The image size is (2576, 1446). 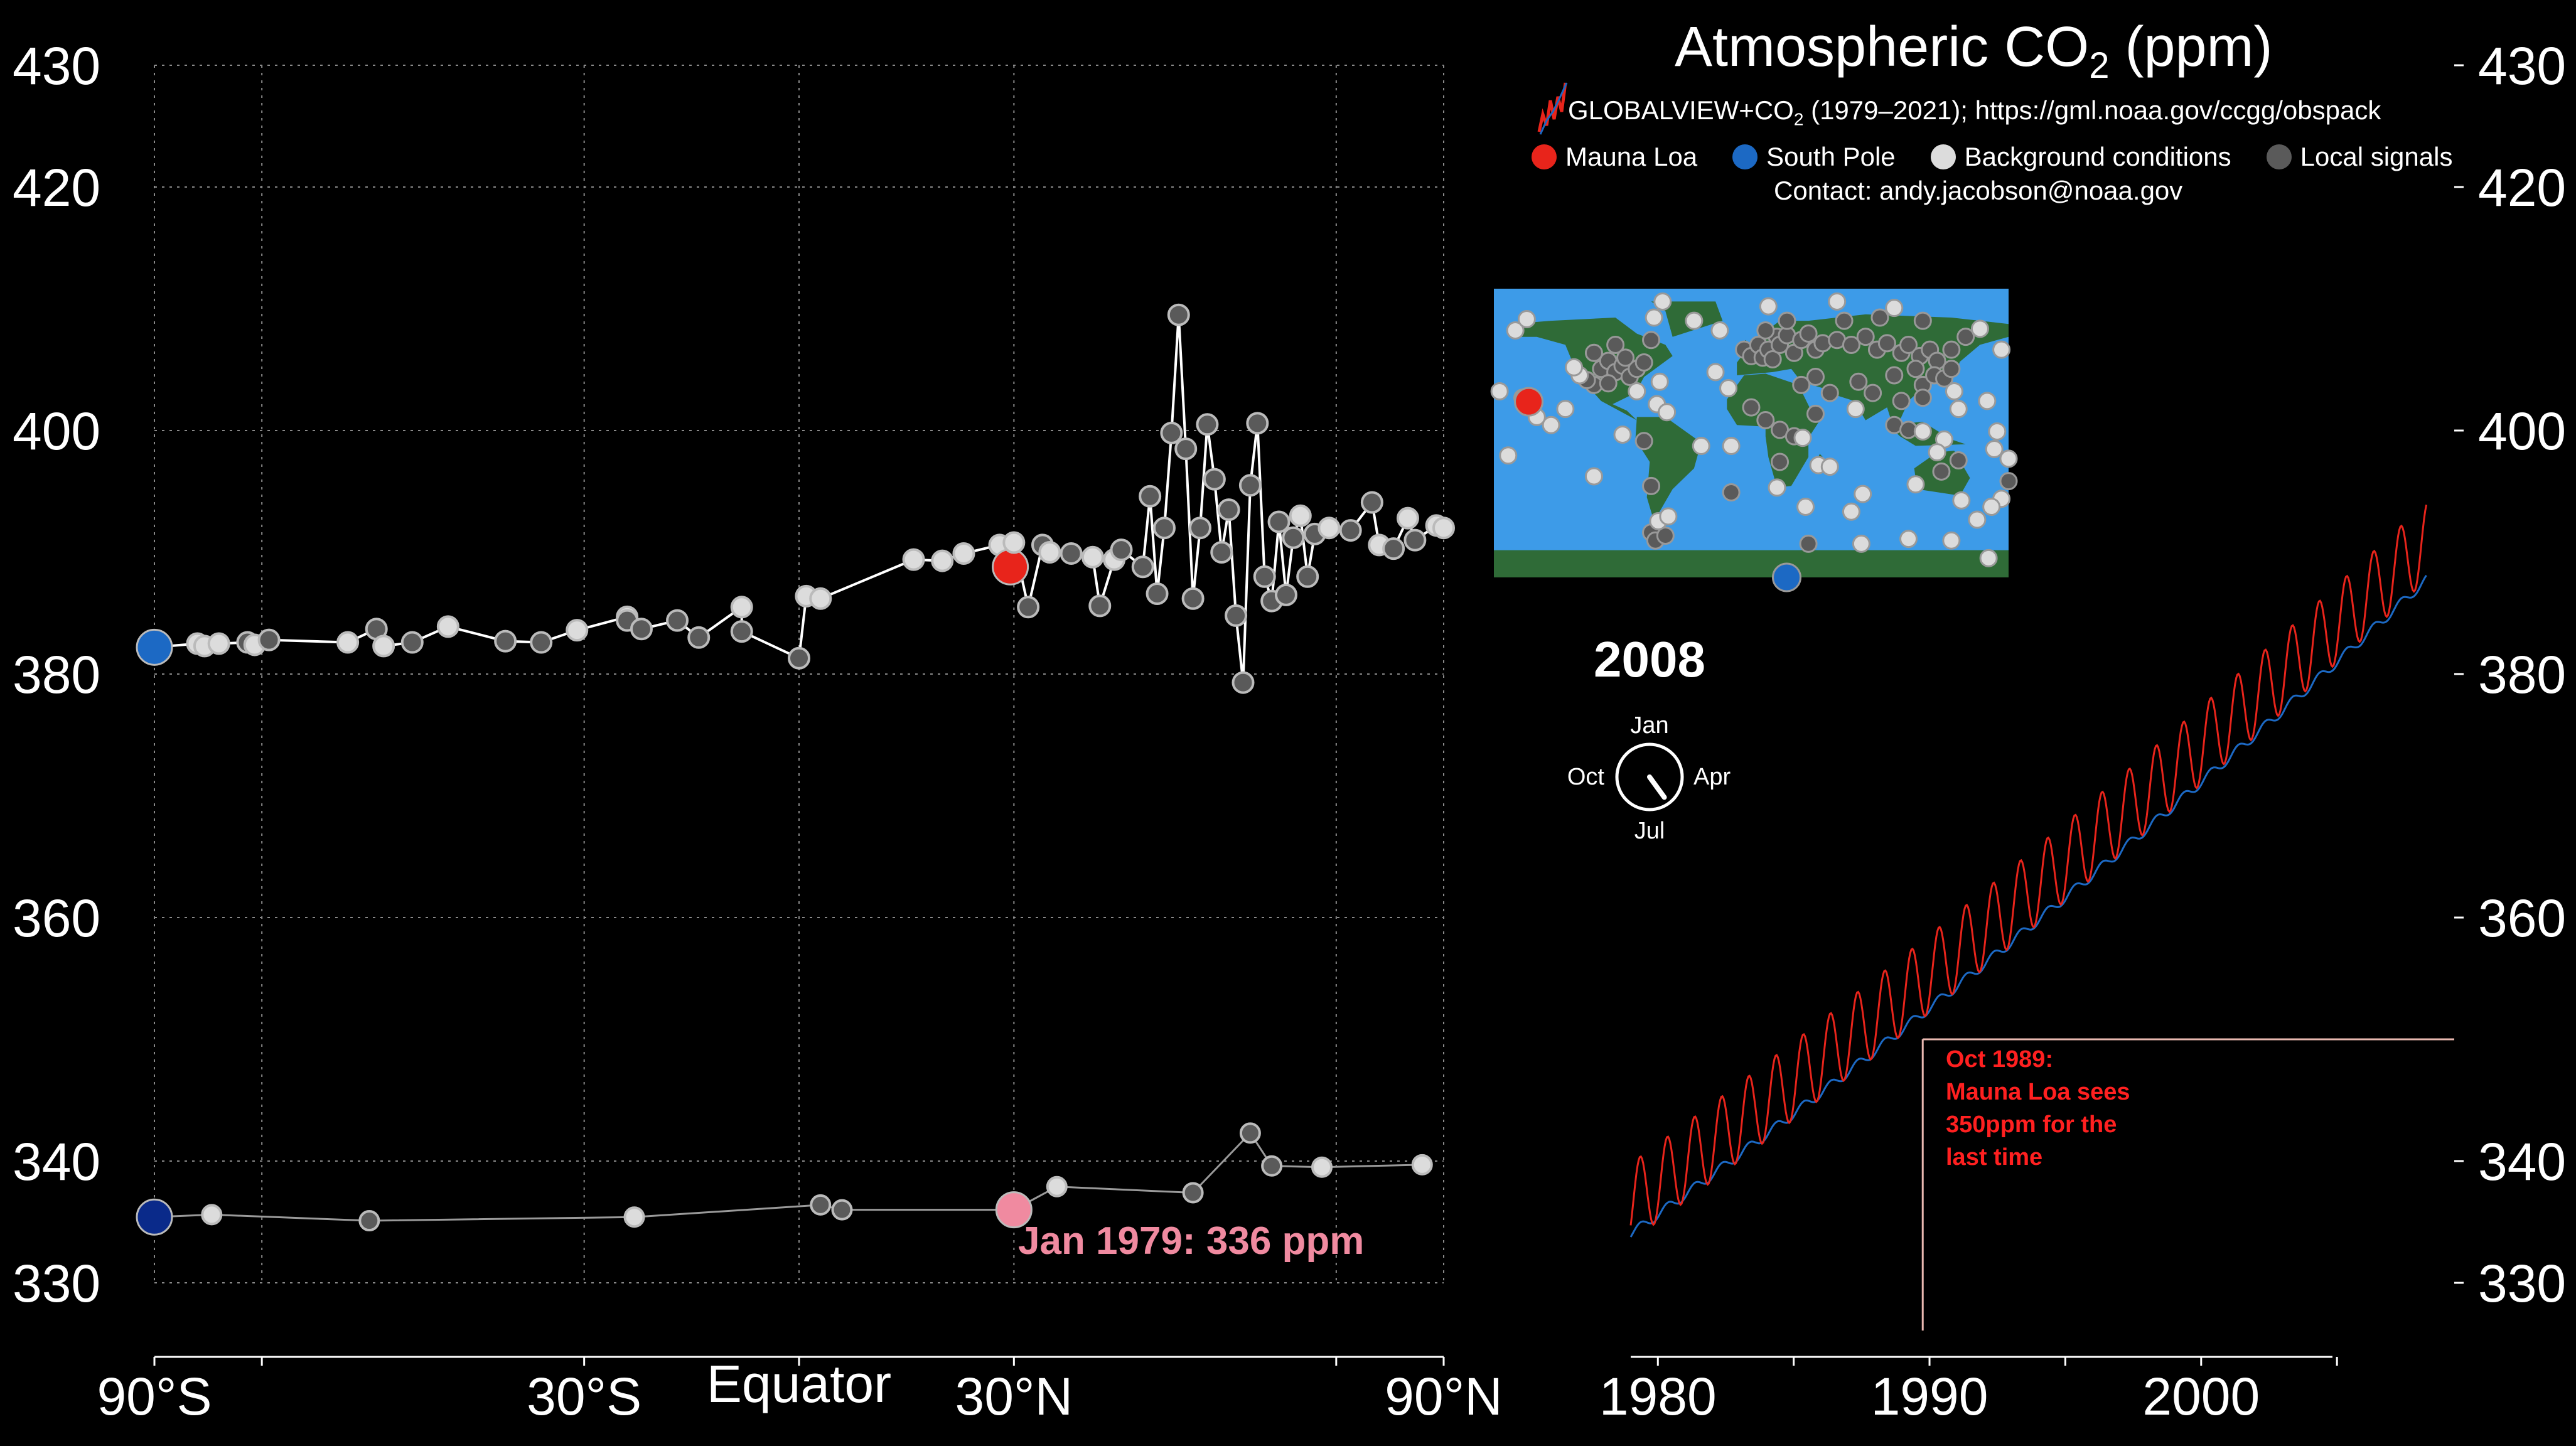 What do you see at coordinates (1444, 1396) in the screenshot?
I see `x-tick-label: 90°N` at bounding box center [1444, 1396].